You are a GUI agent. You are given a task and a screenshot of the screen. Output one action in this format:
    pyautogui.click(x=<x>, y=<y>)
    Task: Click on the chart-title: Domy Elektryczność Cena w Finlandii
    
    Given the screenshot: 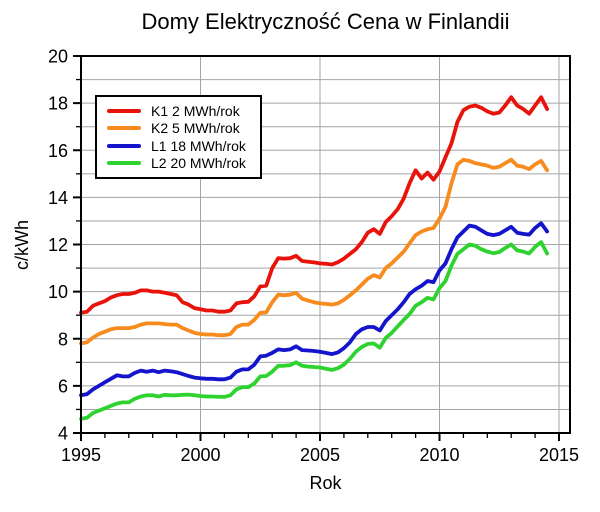 What is the action you would take?
    pyautogui.click(x=325, y=21)
    